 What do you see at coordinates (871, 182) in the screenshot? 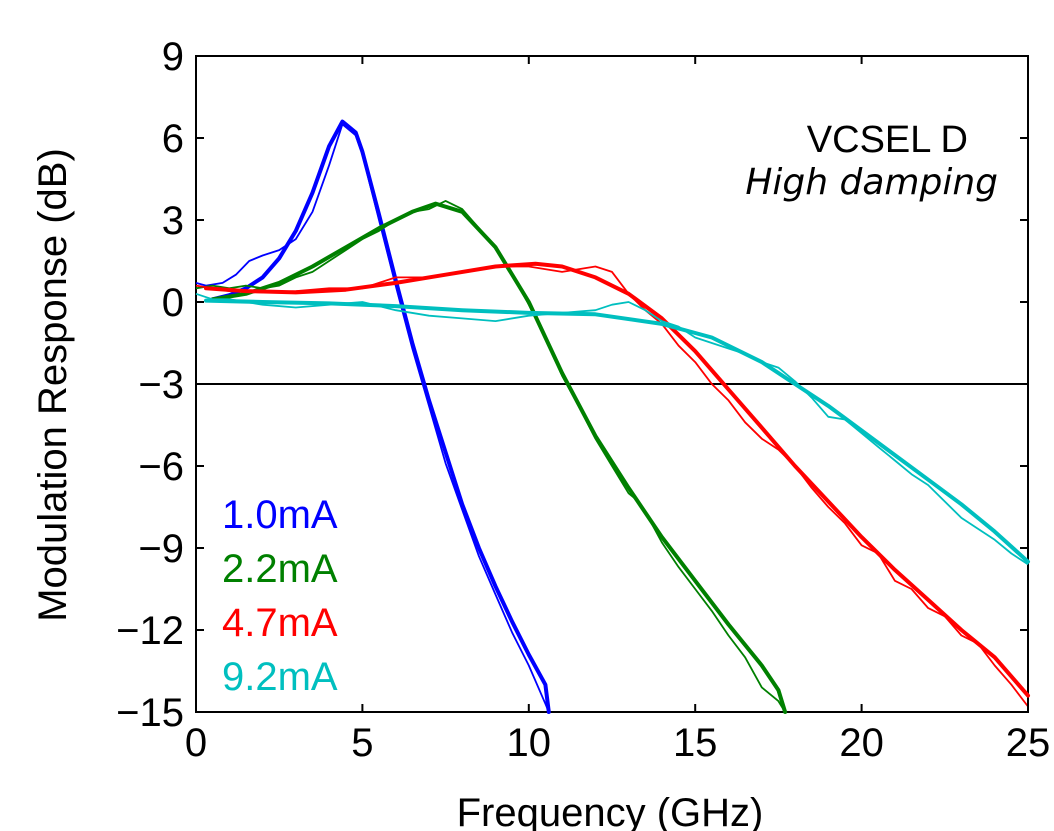
I see `damping-annotation: High damping` at bounding box center [871, 182].